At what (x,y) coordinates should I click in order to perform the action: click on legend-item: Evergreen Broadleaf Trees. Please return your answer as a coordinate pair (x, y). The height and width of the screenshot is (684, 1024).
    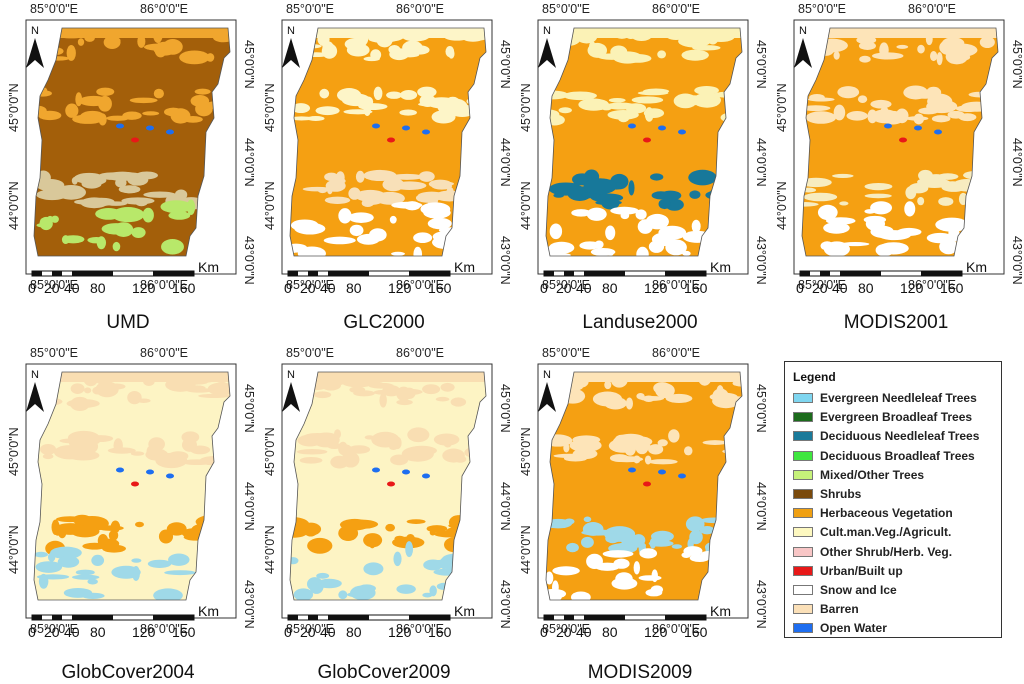
    Looking at the image, I should click on (882, 417).